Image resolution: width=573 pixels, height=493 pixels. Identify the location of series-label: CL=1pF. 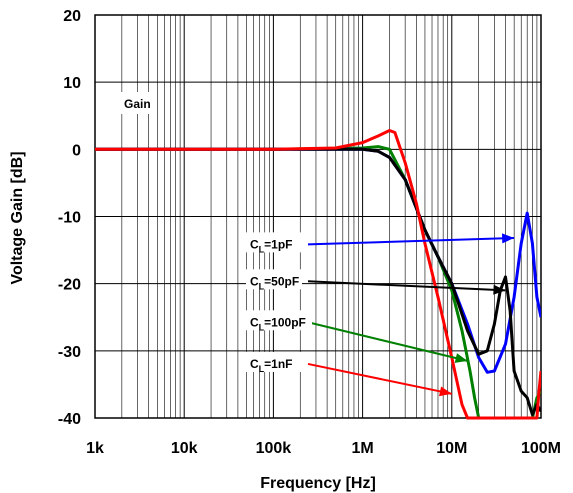
(271, 245).